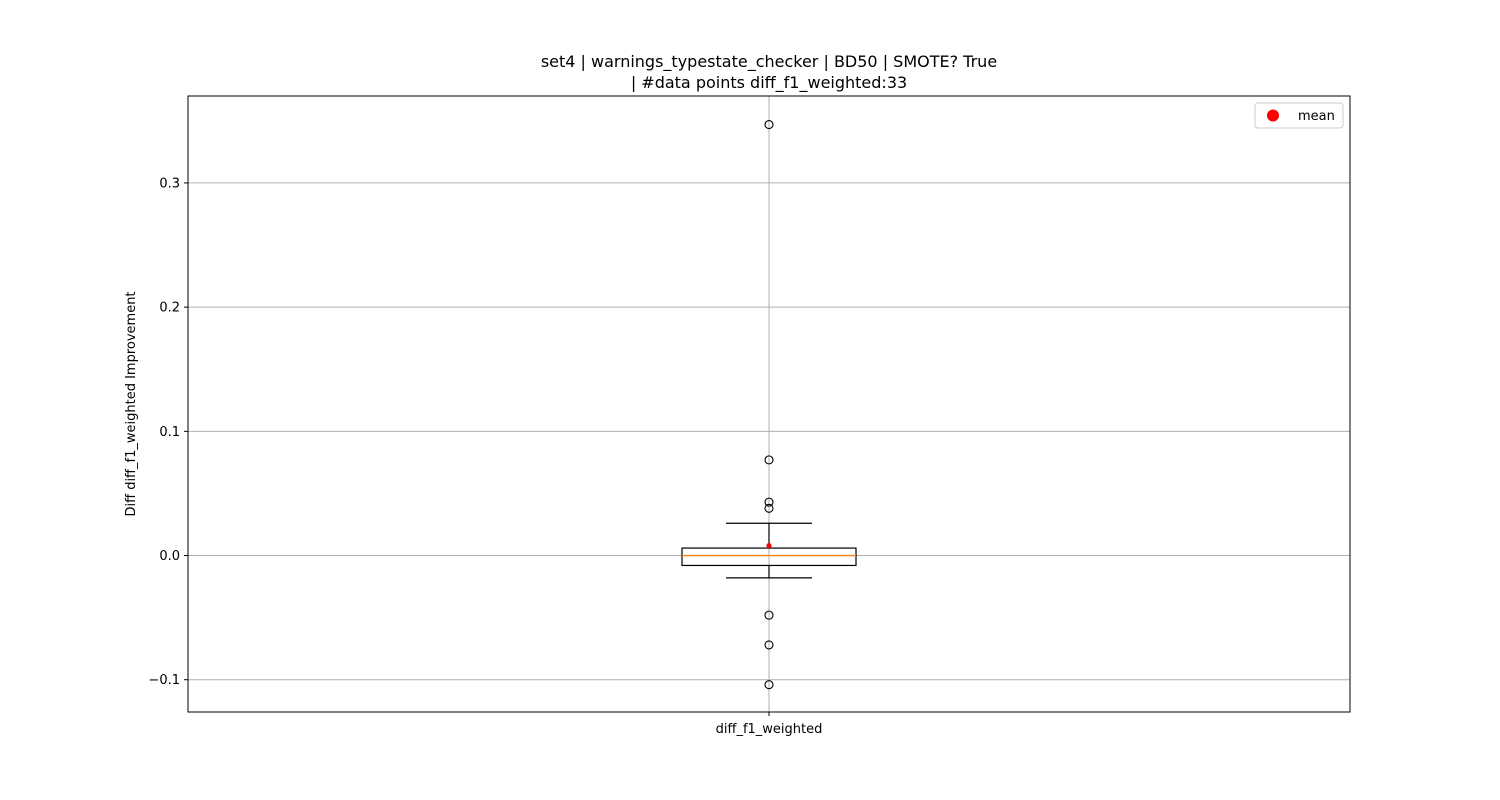 The width and height of the screenshot is (1500, 800). Describe the element at coordinates (1316, 116) in the screenshot. I see `legend-mean-label: mean` at that location.